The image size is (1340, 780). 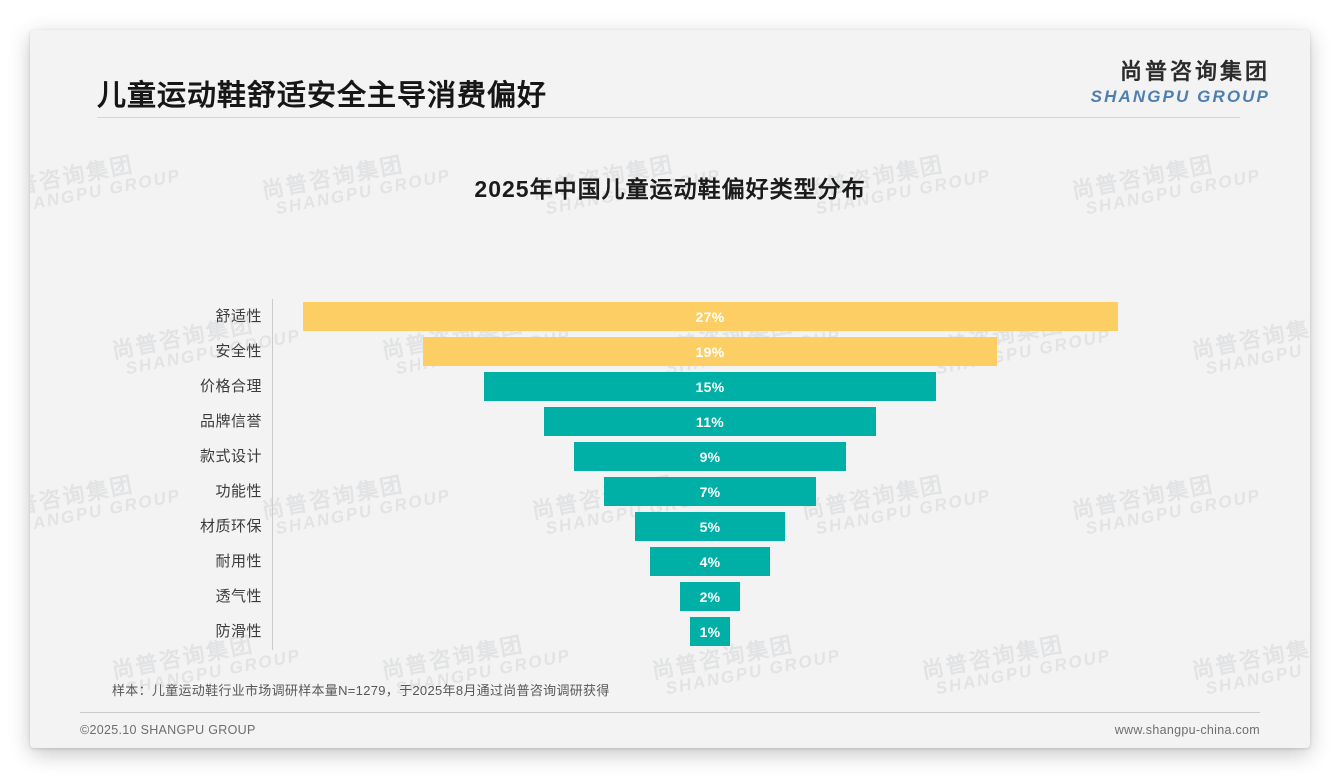 What do you see at coordinates (238, 316) in the screenshot?
I see `category-label: 舒适性` at bounding box center [238, 316].